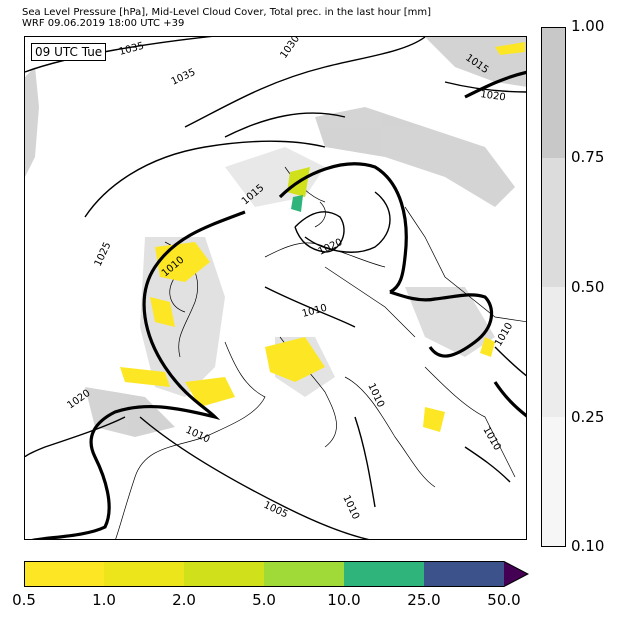  Describe the element at coordinates (69, 52) in the screenshot. I see `forecast-time-label: 09 UTC Tue` at that location.